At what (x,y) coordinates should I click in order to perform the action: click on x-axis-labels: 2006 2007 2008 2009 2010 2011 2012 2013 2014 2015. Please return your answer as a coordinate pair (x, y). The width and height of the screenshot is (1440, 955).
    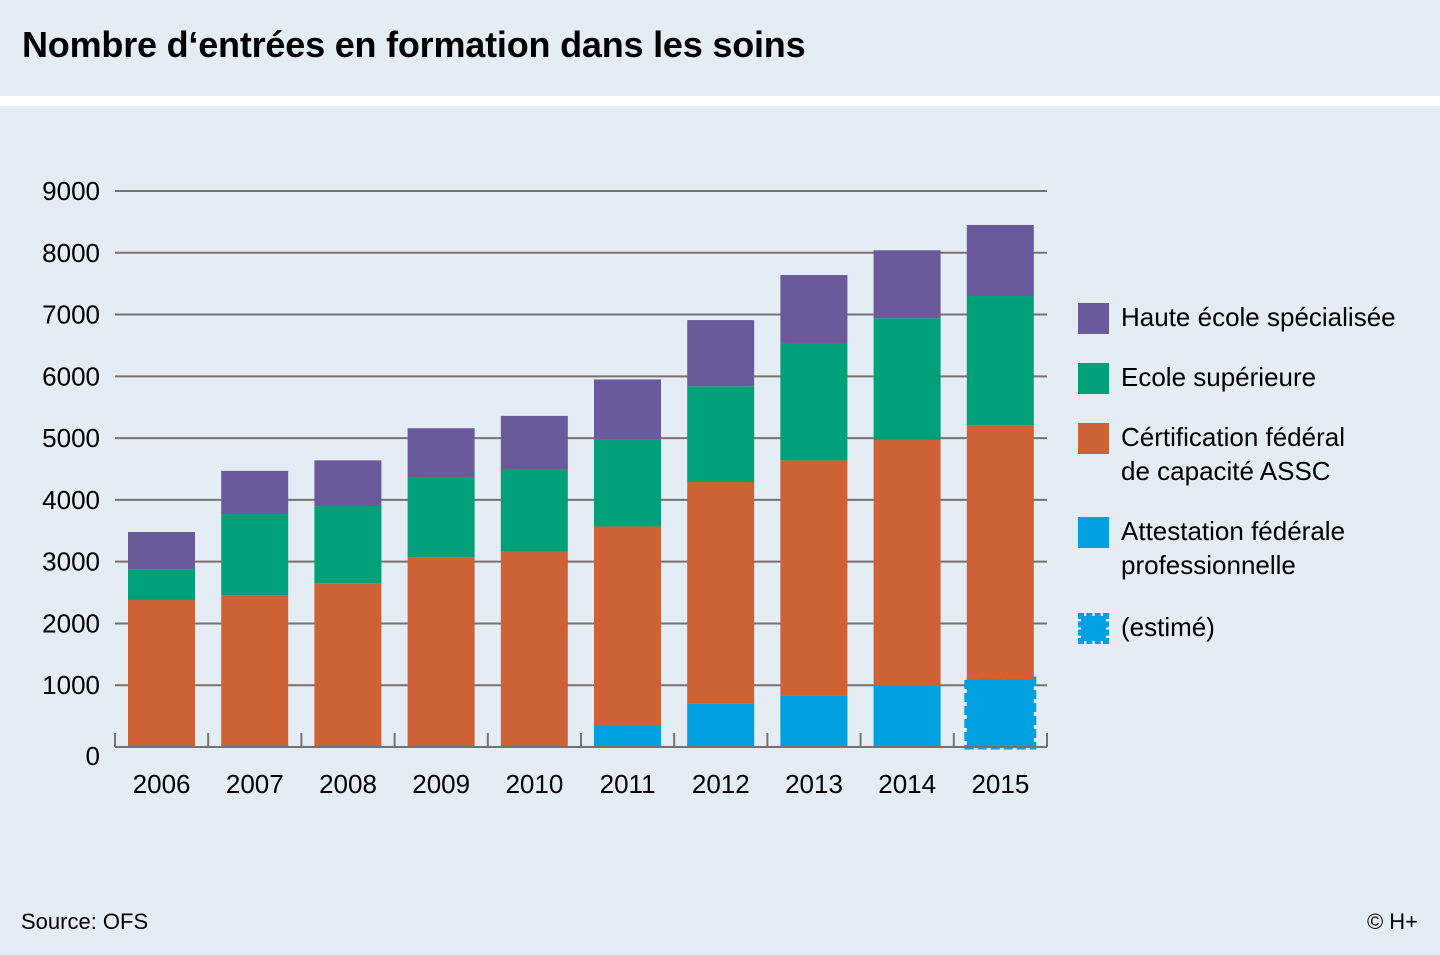
    Looking at the image, I should click on (581, 784).